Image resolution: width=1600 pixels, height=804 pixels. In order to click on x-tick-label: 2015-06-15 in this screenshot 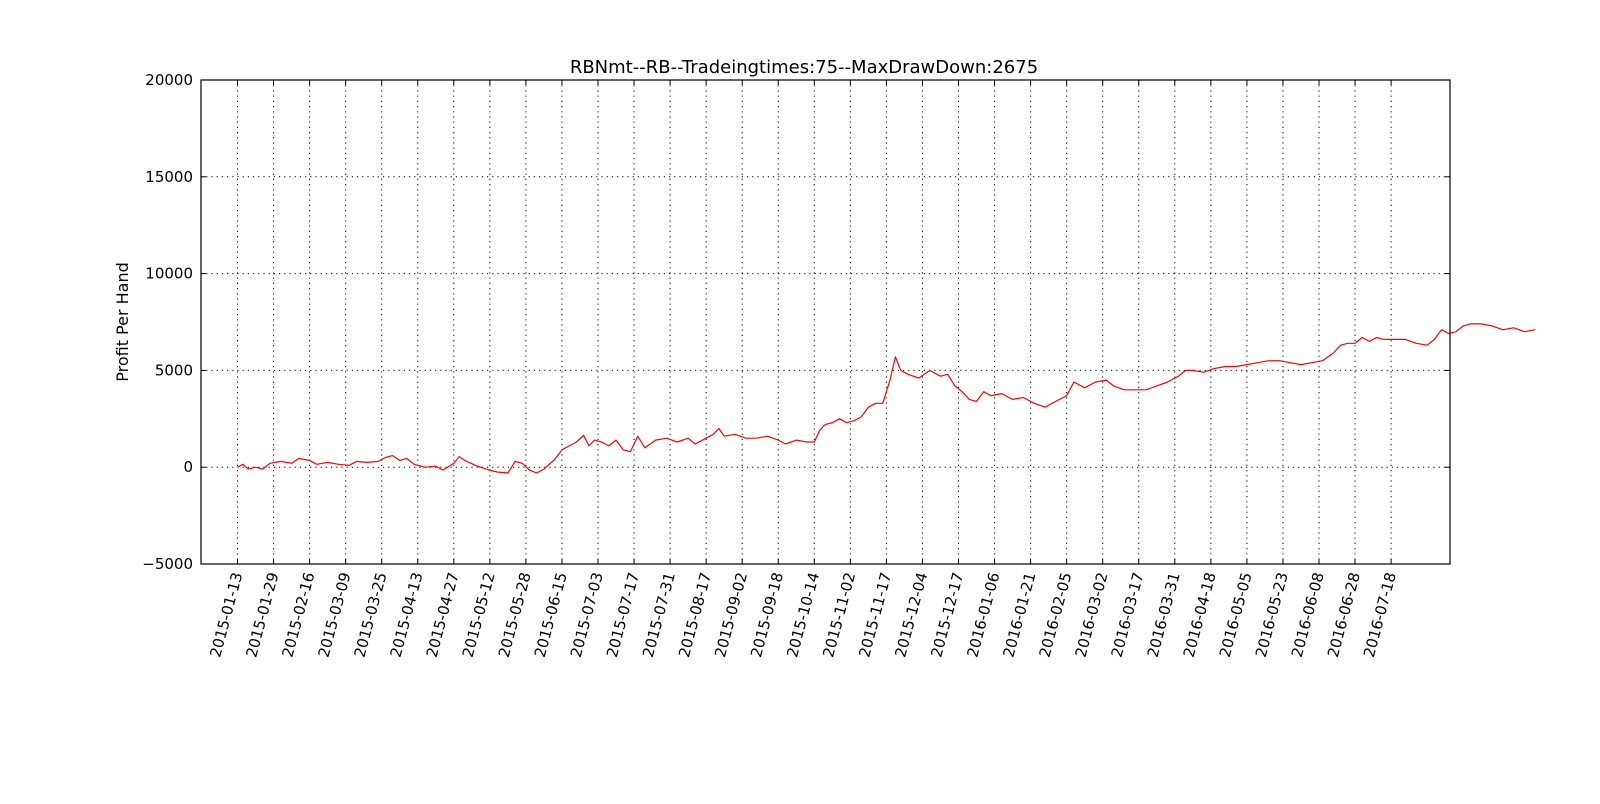, I will do `click(551, 614)`.